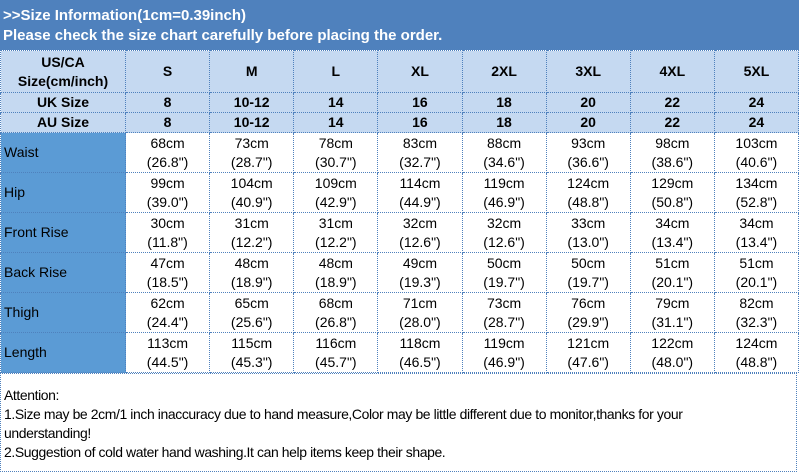  I want to click on measurement-cell-text: 65cm, so click(251, 302).